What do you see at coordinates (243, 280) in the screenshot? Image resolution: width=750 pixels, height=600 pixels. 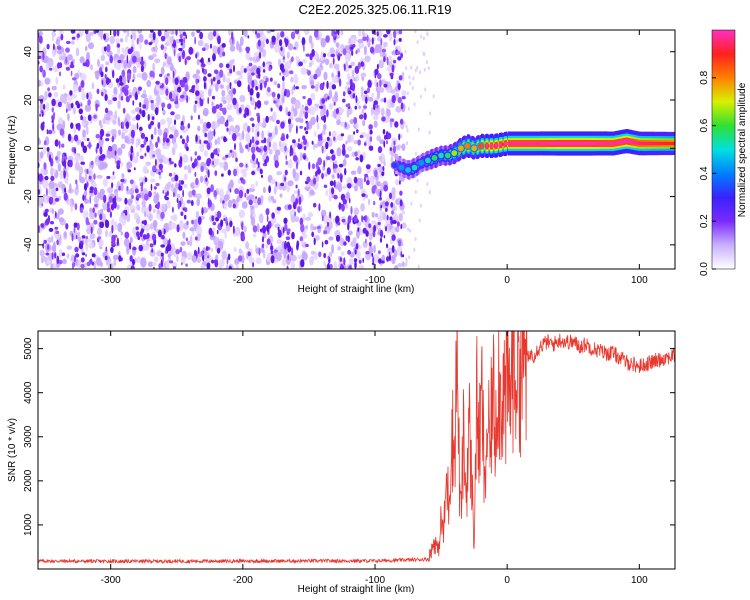 I see `x-tick-label: -200` at bounding box center [243, 280].